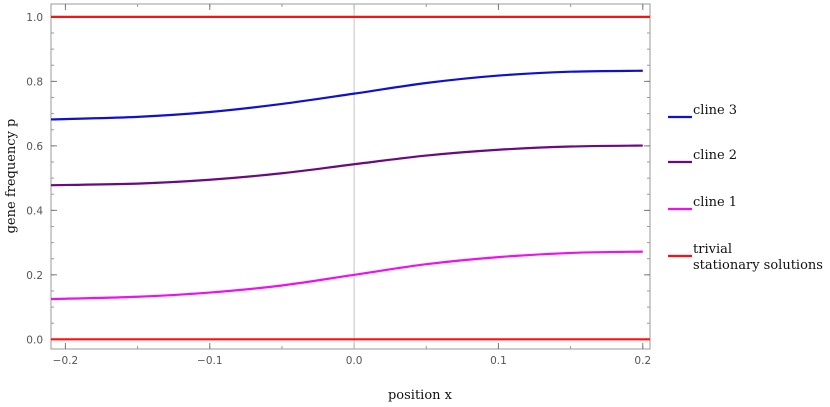  What do you see at coordinates (34, 82) in the screenshot?
I see `y-tick-label: 0.8` at bounding box center [34, 82].